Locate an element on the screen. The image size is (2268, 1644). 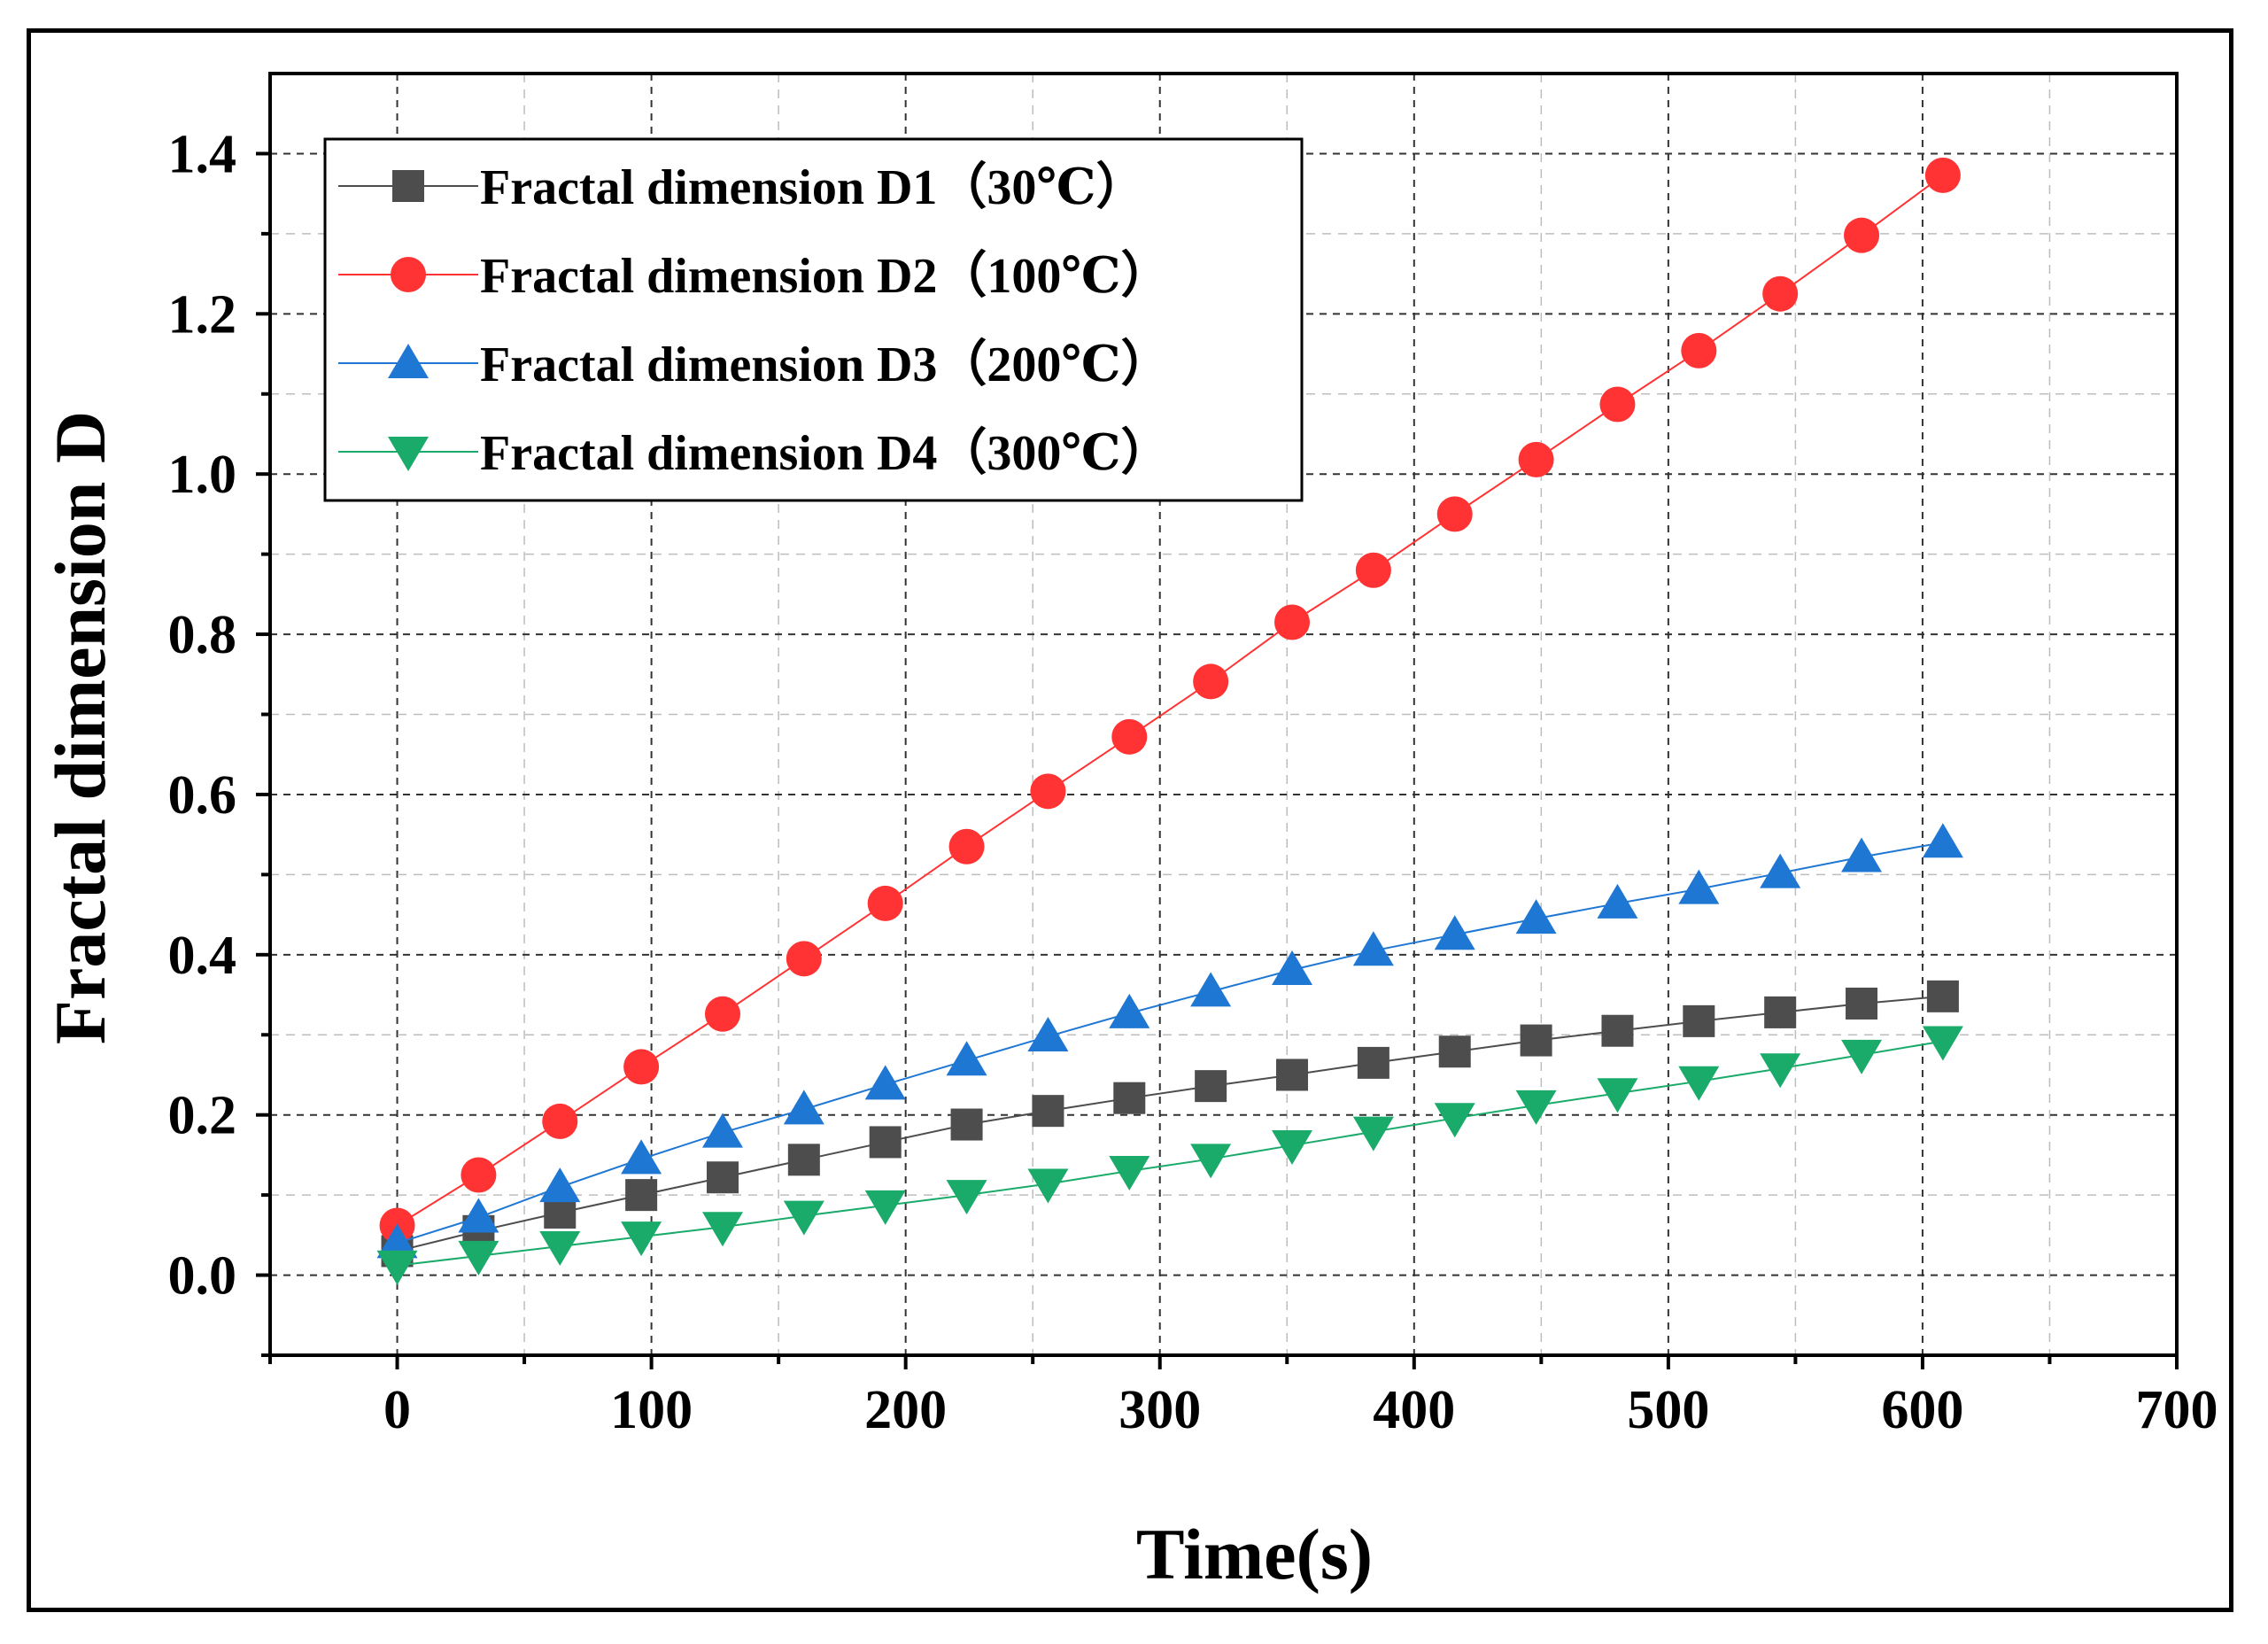
x-tick-label: 700 is located at coordinates (2177, 1410).